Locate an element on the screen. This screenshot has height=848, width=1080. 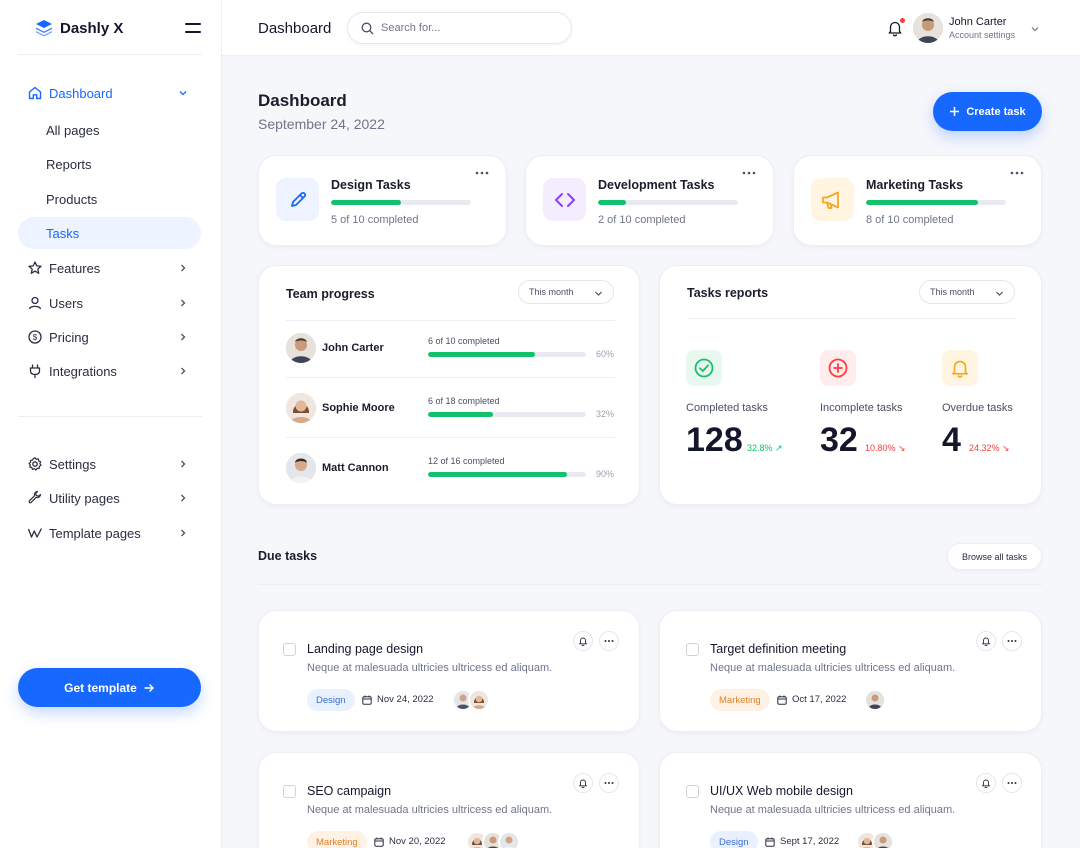
reports-period-select: This month is located at coordinates (967, 292).